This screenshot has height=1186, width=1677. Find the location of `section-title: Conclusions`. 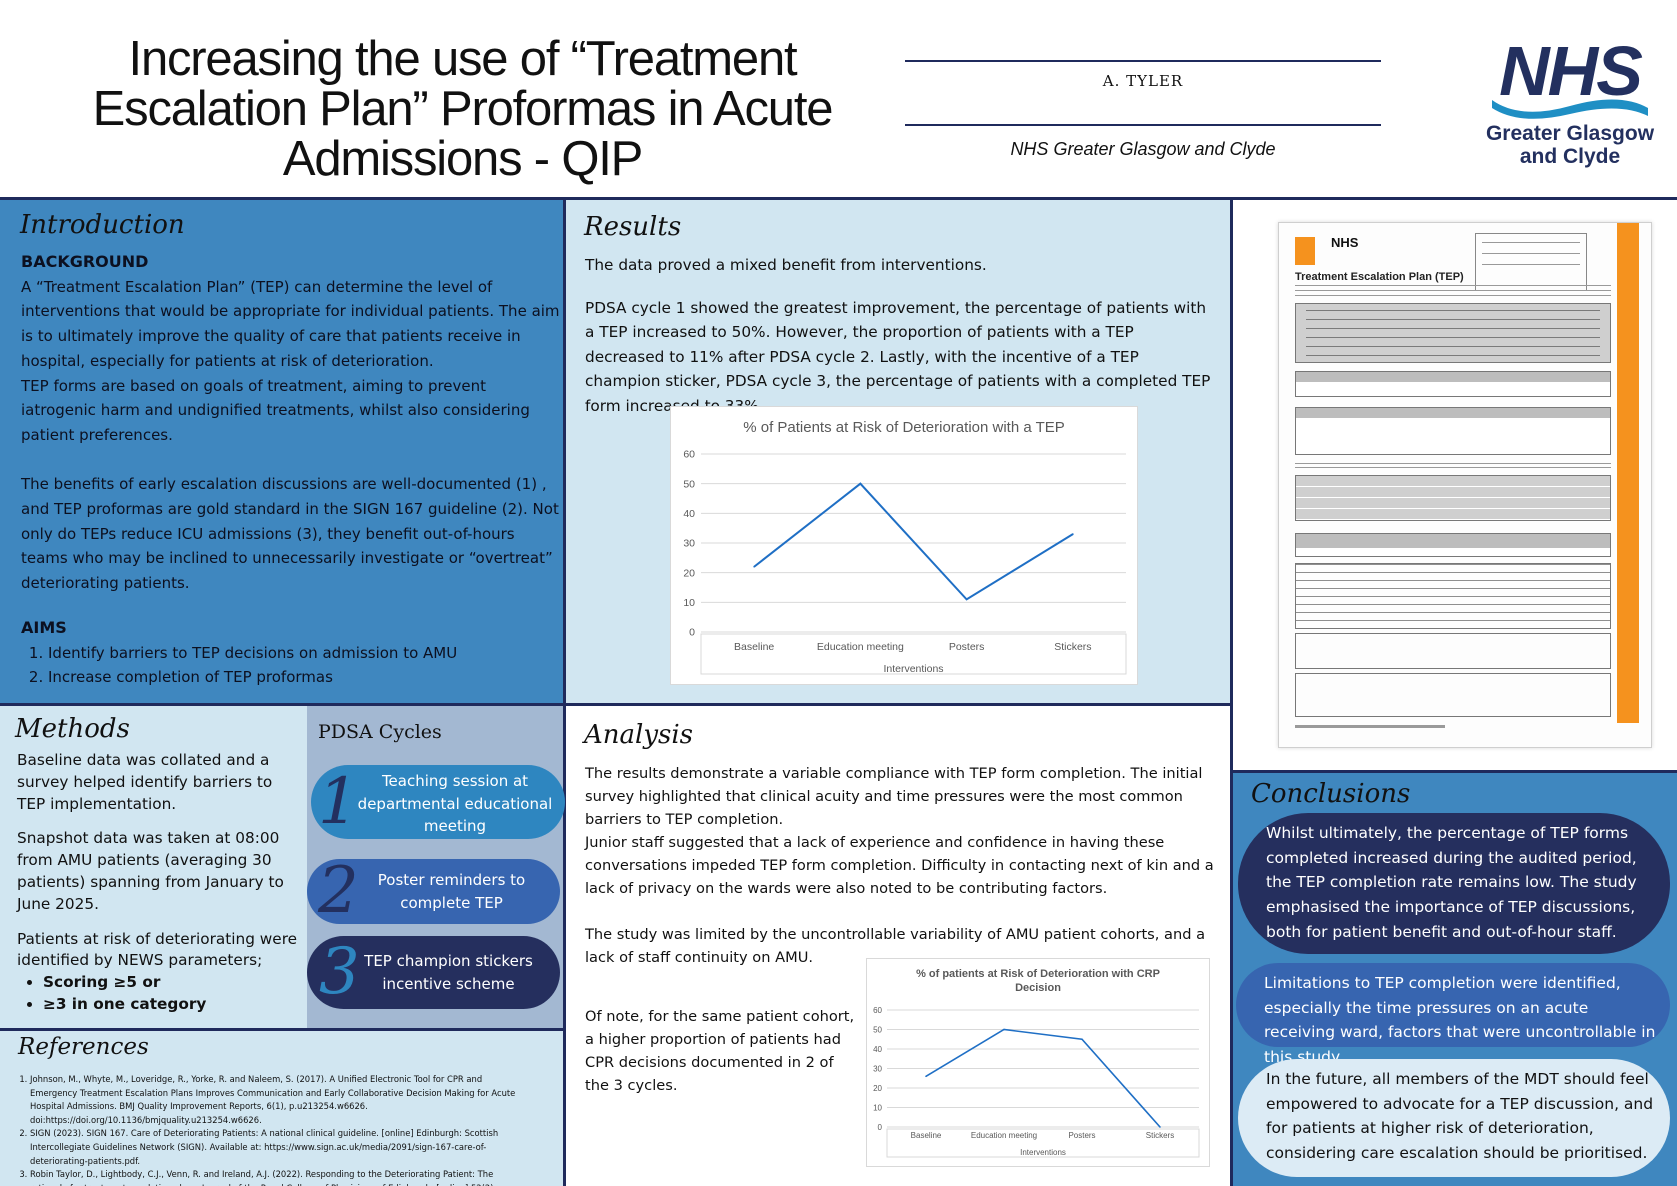

section-title: Conclusions is located at coordinates (1331, 794).